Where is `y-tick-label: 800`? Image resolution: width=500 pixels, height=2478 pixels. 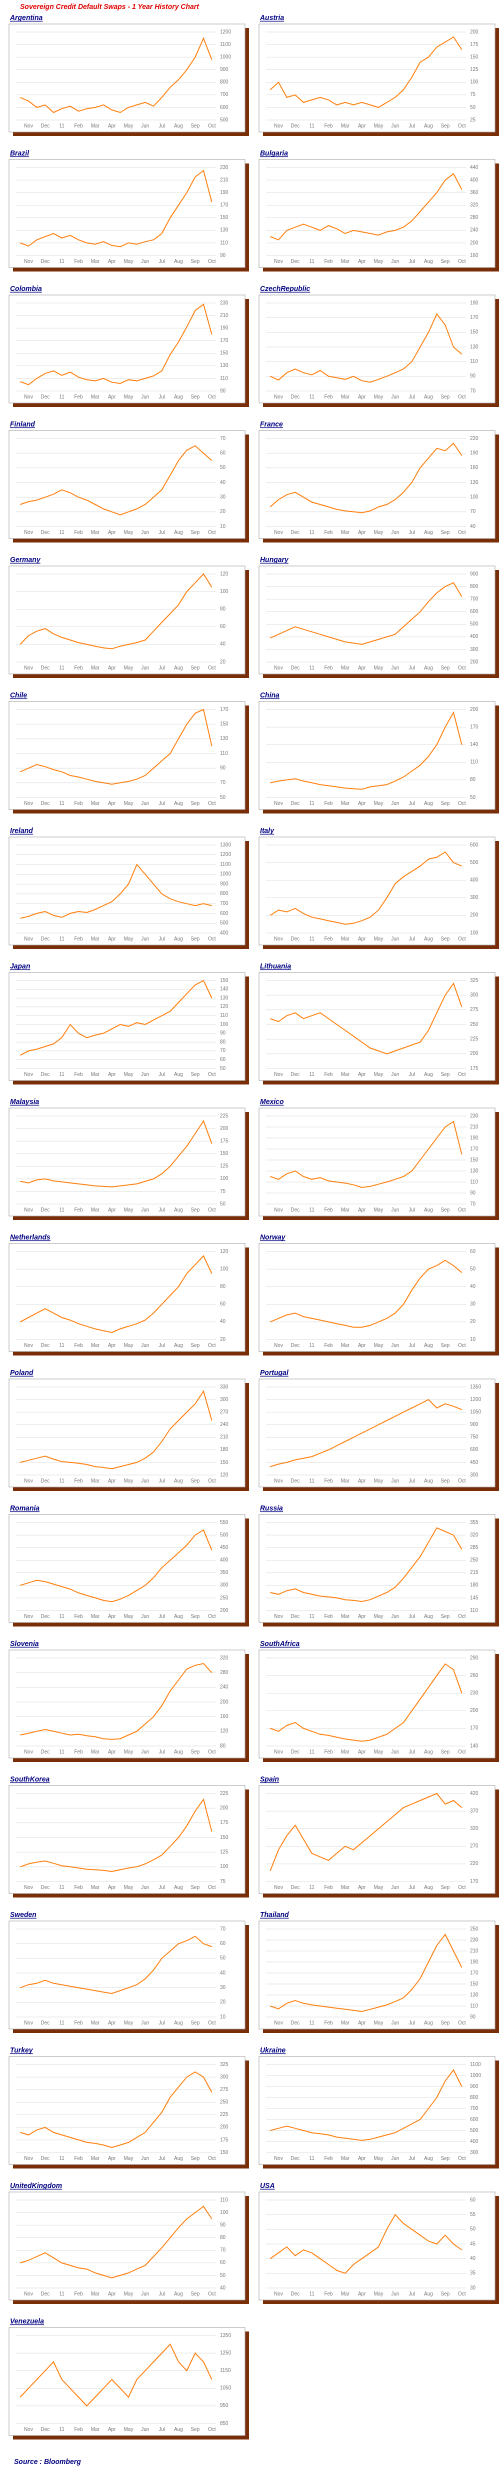
y-tick-label: 800 is located at coordinates (224, 894).